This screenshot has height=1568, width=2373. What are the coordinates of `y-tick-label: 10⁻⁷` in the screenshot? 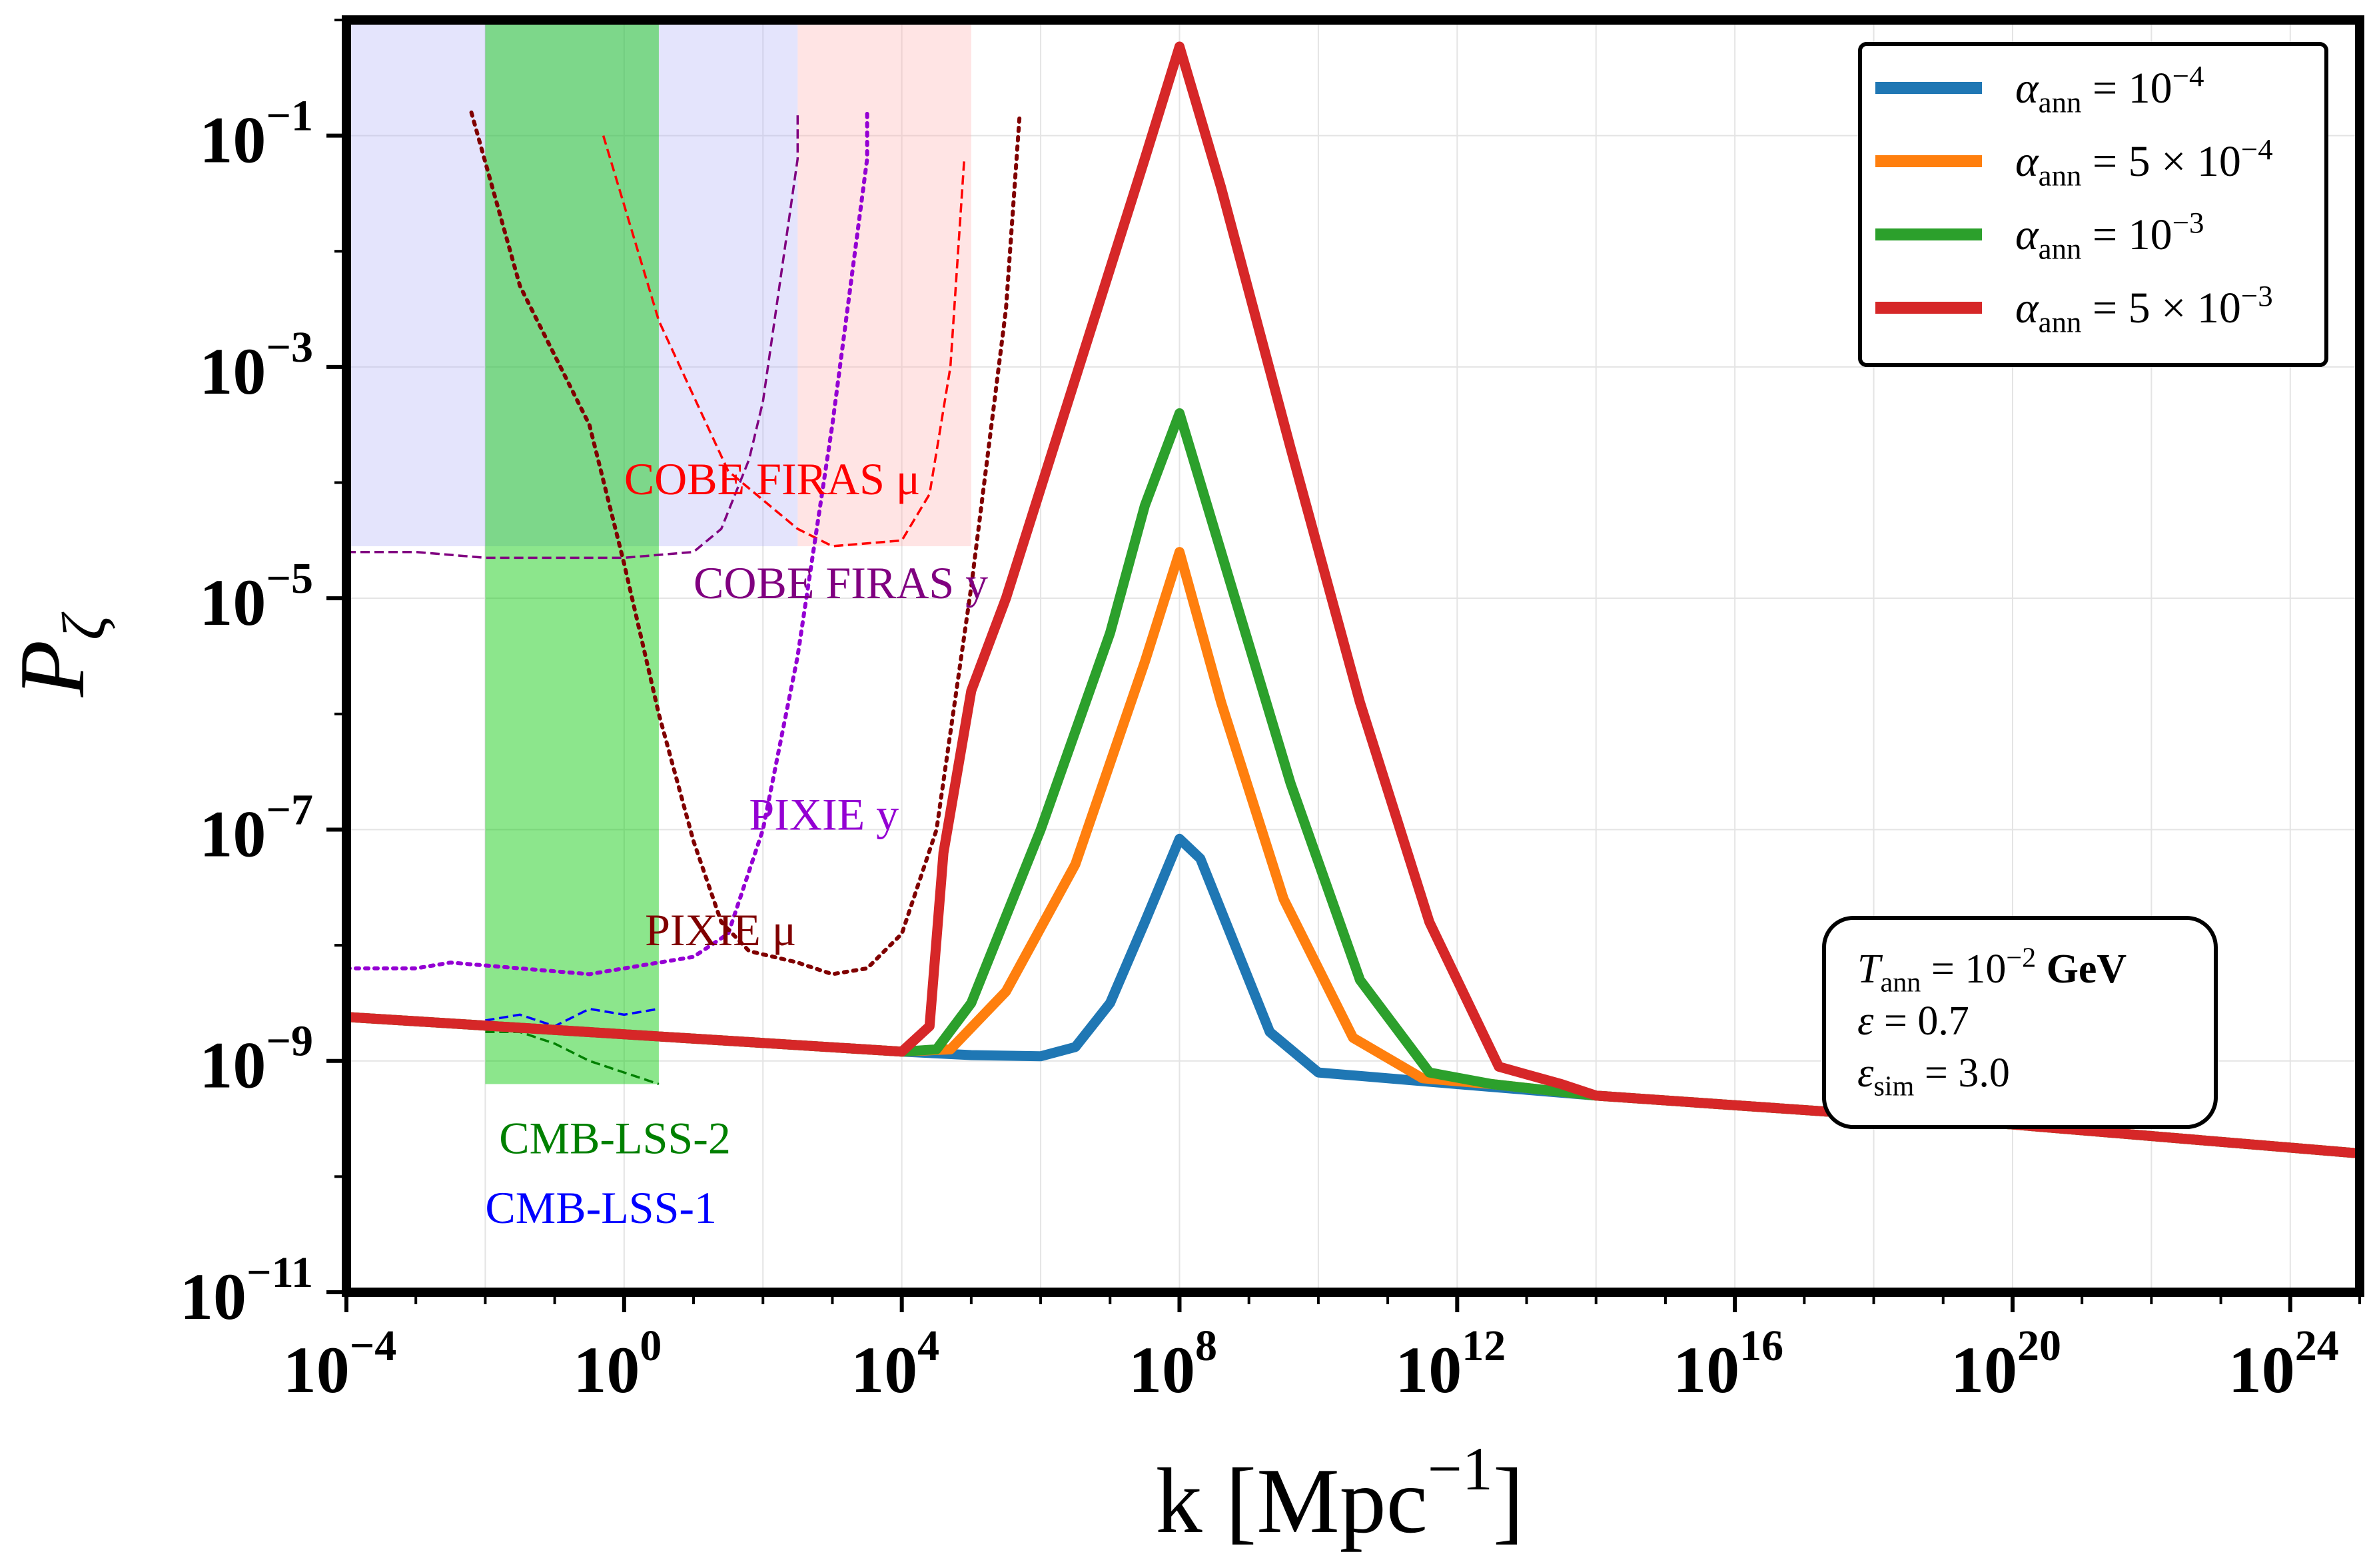 It's located at (256, 828).